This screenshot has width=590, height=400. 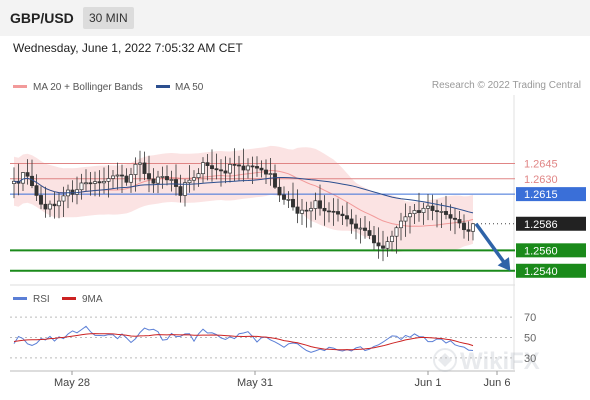 I want to click on level-tag-1.2586, so click(x=551, y=223).